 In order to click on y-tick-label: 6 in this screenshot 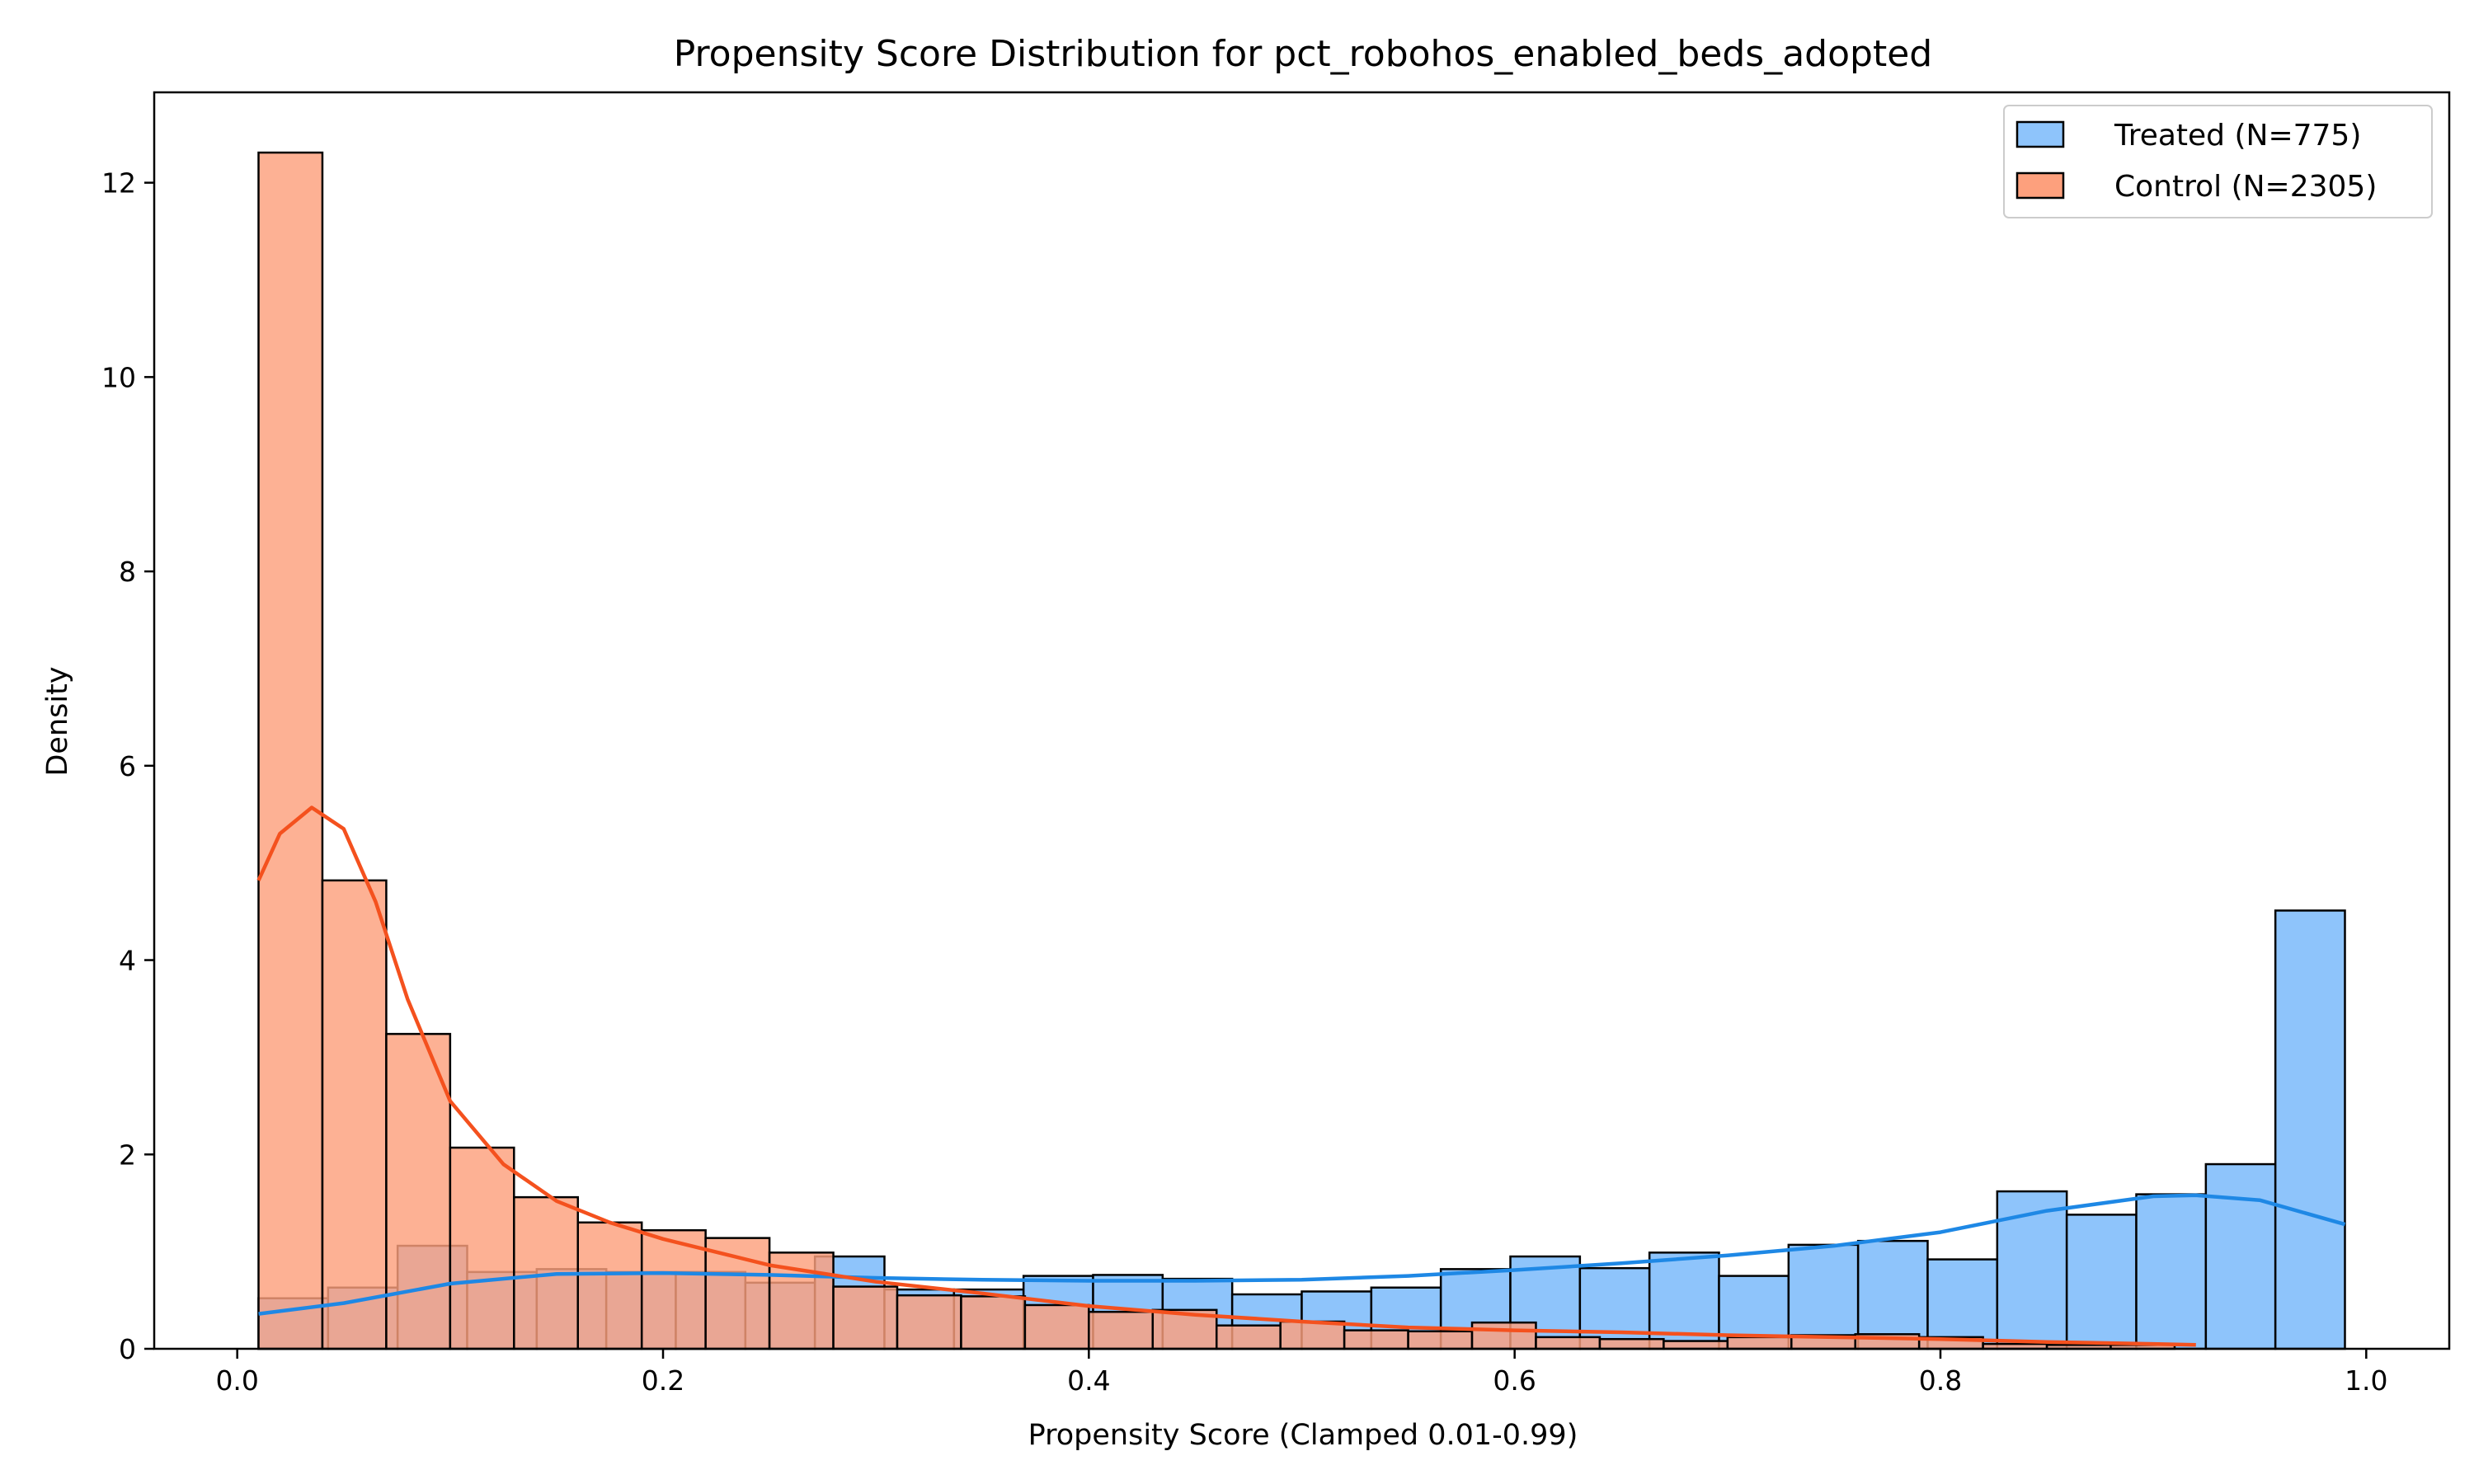, I will do `click(127, 766)`.